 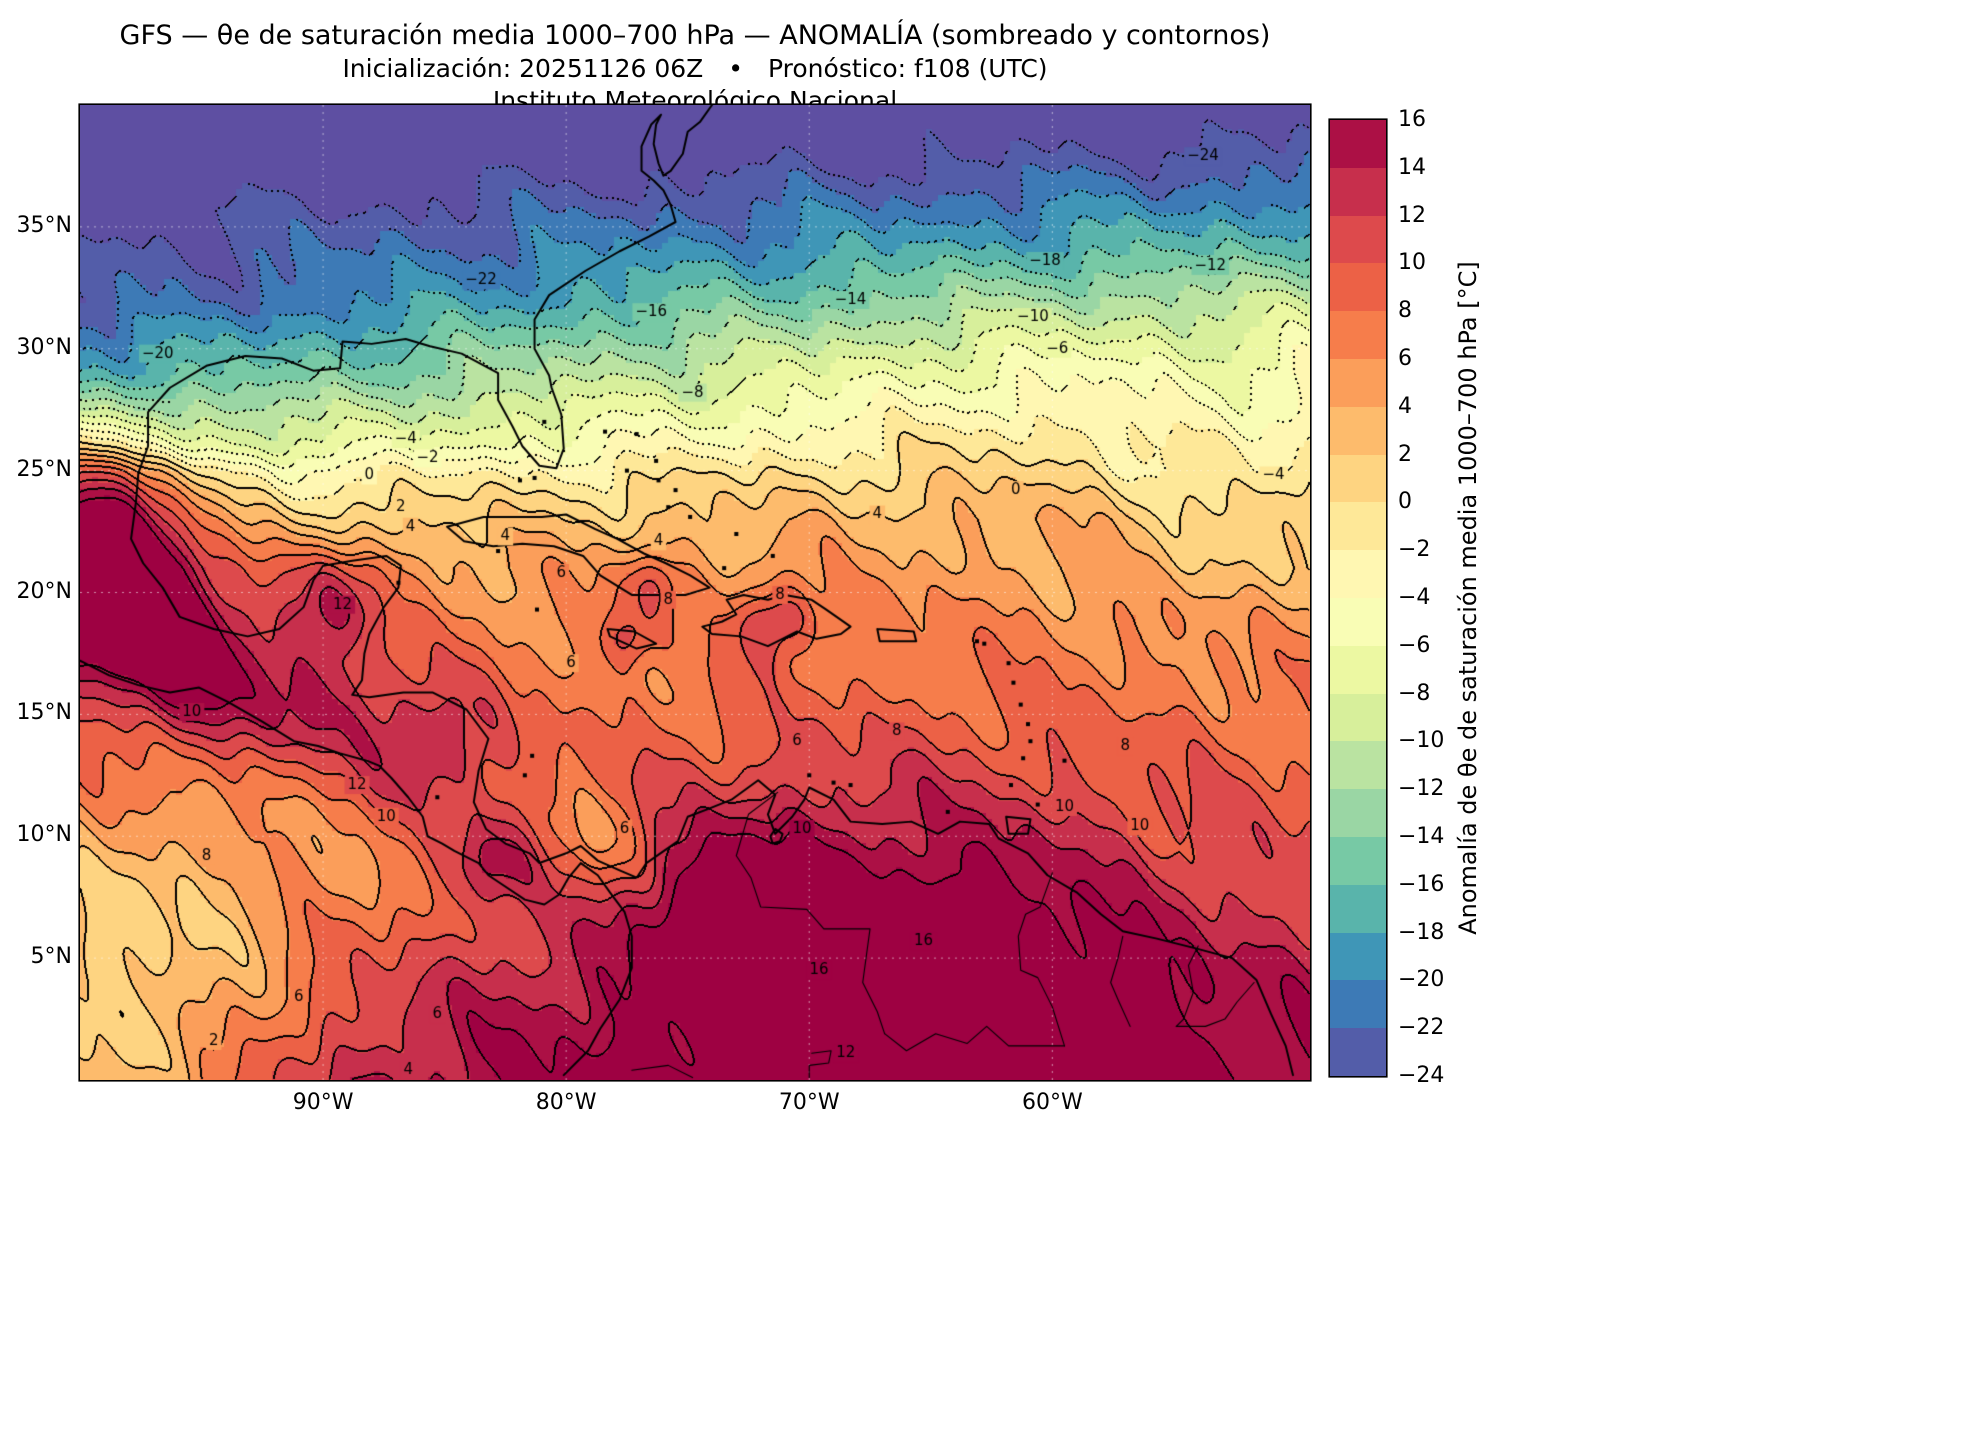 I want to click on lat-tick-label: 25°N, so click(x=44, y=469).